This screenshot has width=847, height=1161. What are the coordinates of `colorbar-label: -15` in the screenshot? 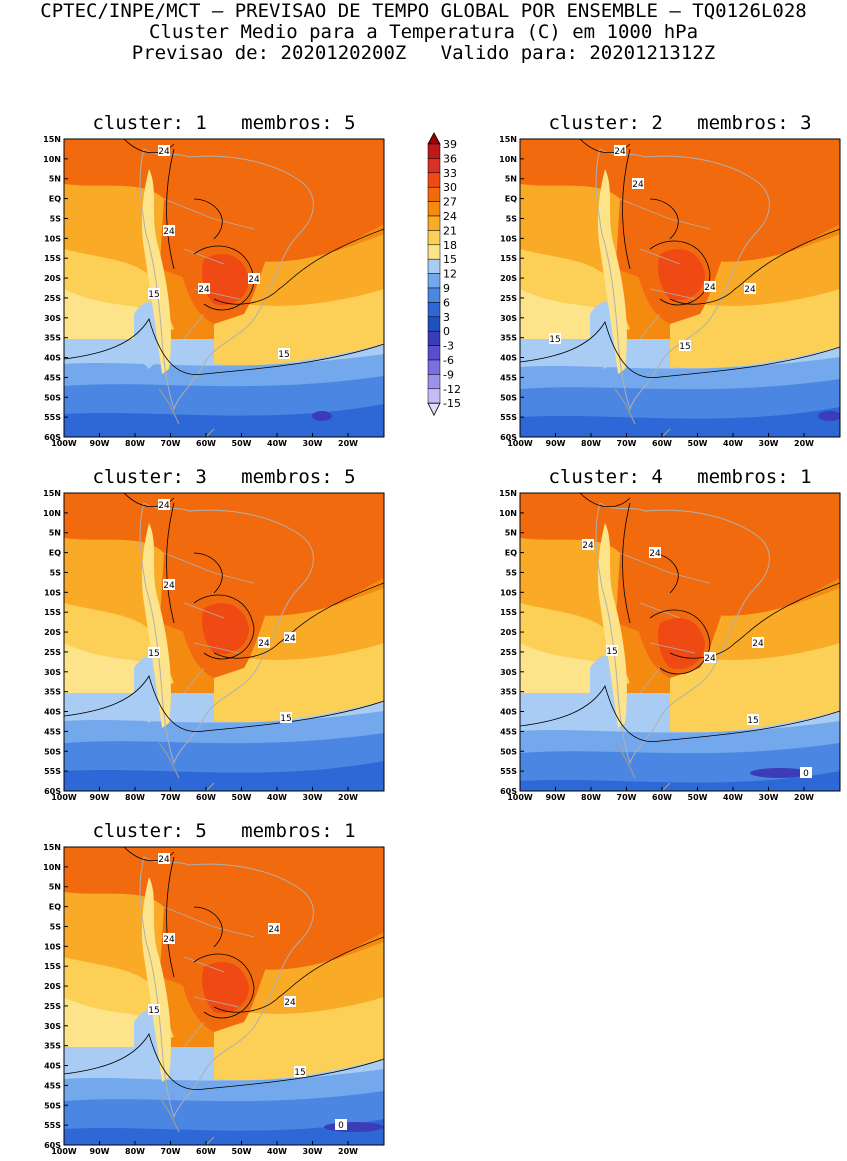 It's located at (452, 403).